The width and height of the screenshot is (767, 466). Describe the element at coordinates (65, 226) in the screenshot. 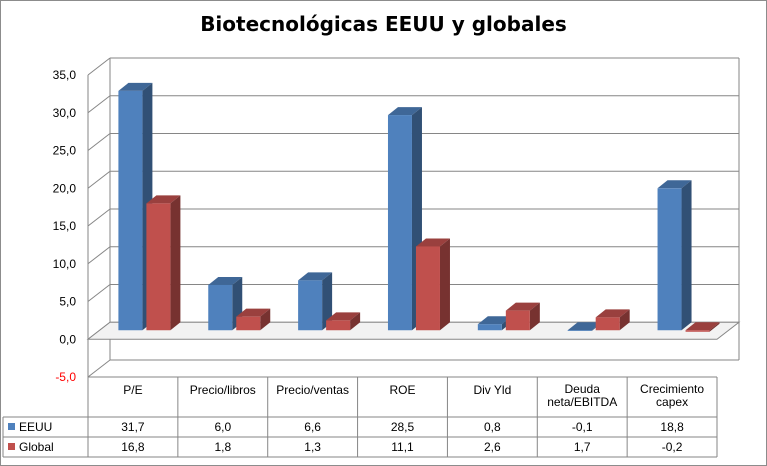

I see `y-tick-label: 15,0` at that location.